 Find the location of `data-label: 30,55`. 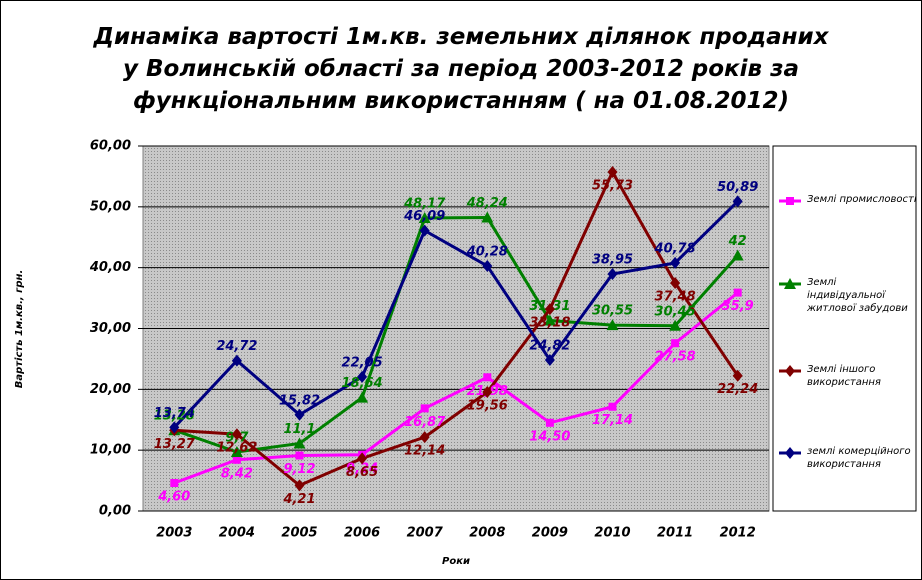

data-label: 30,55 is located at coordinates (612, 311).